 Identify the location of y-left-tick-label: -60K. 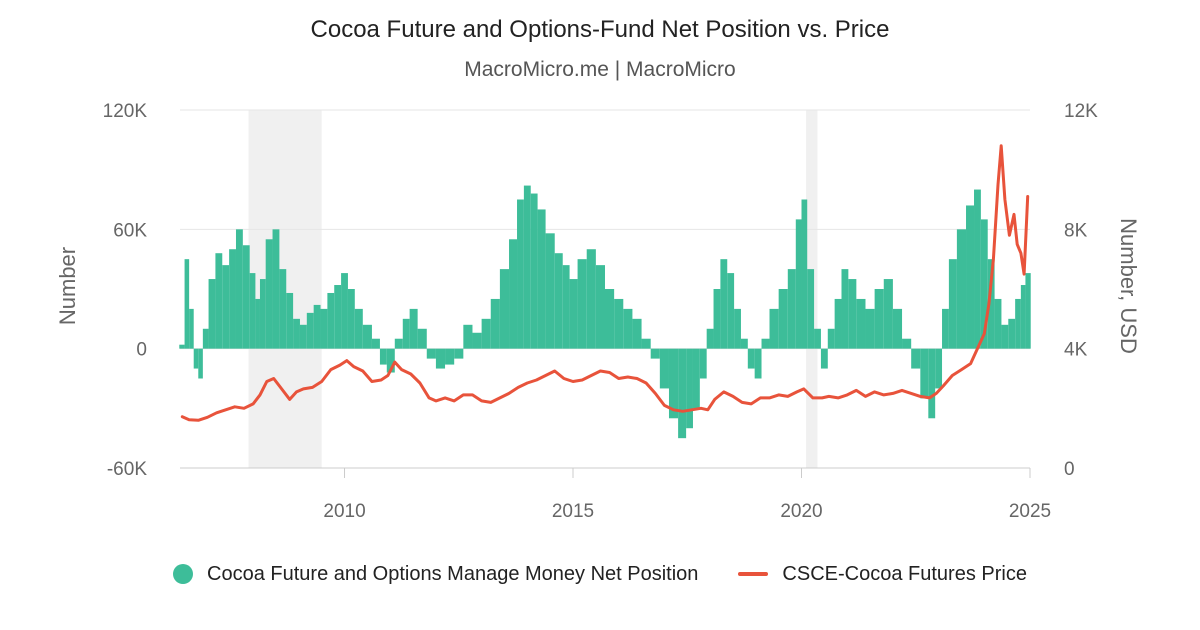
(127, 469).